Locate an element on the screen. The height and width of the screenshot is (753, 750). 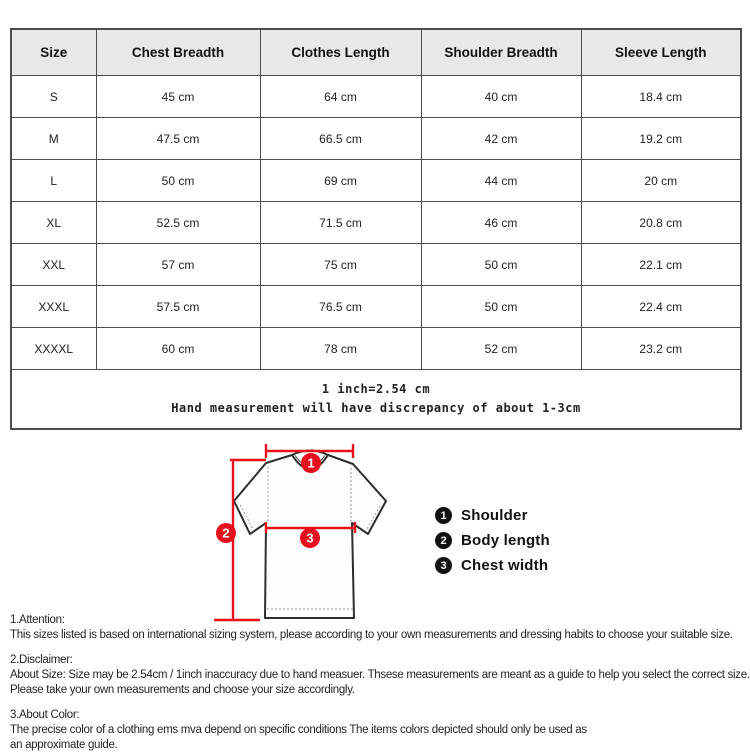
badge-chest-width: 3 is located at coordinates (310, 538).